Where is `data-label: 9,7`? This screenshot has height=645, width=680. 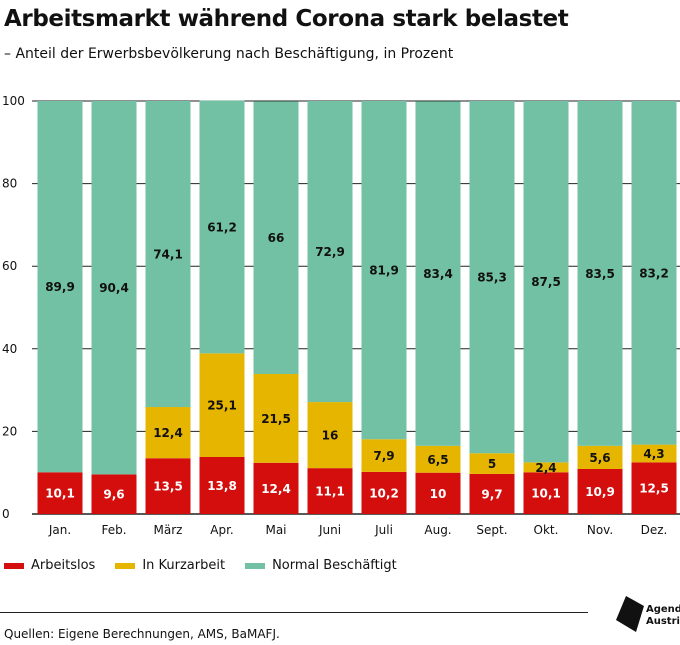
data-label: 9,7 is located at coordinates (491, 494).